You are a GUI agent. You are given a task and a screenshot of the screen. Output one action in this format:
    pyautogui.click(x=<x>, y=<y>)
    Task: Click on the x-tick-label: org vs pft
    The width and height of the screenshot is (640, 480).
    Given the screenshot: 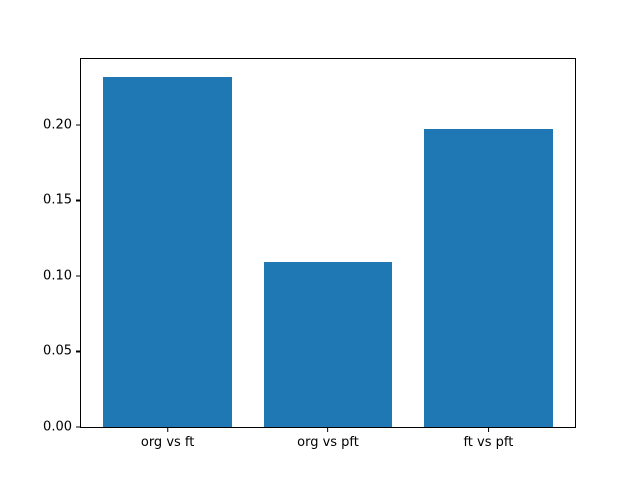 What is the action you would take?
    pyautogui.click(x=328, y=442)
    